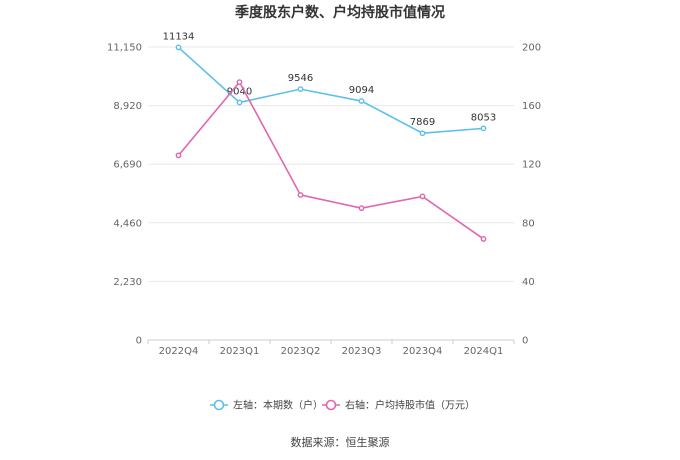 The image size is (680, 460). I want to click on x-tick-label: 2023Q1, so click(240, 351).